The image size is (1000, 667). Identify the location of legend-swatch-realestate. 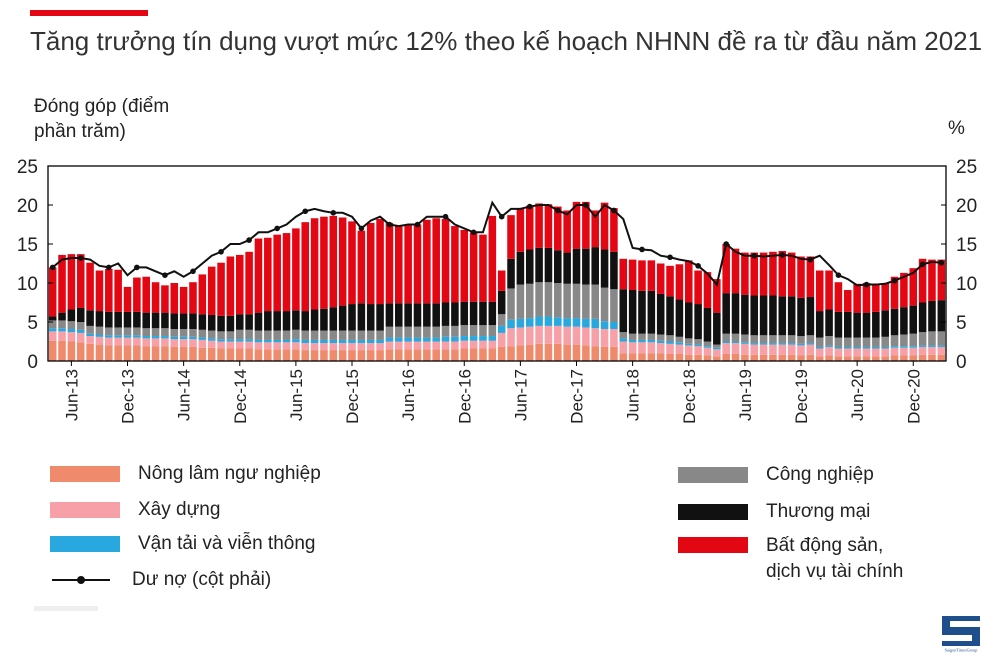
(713, 545).